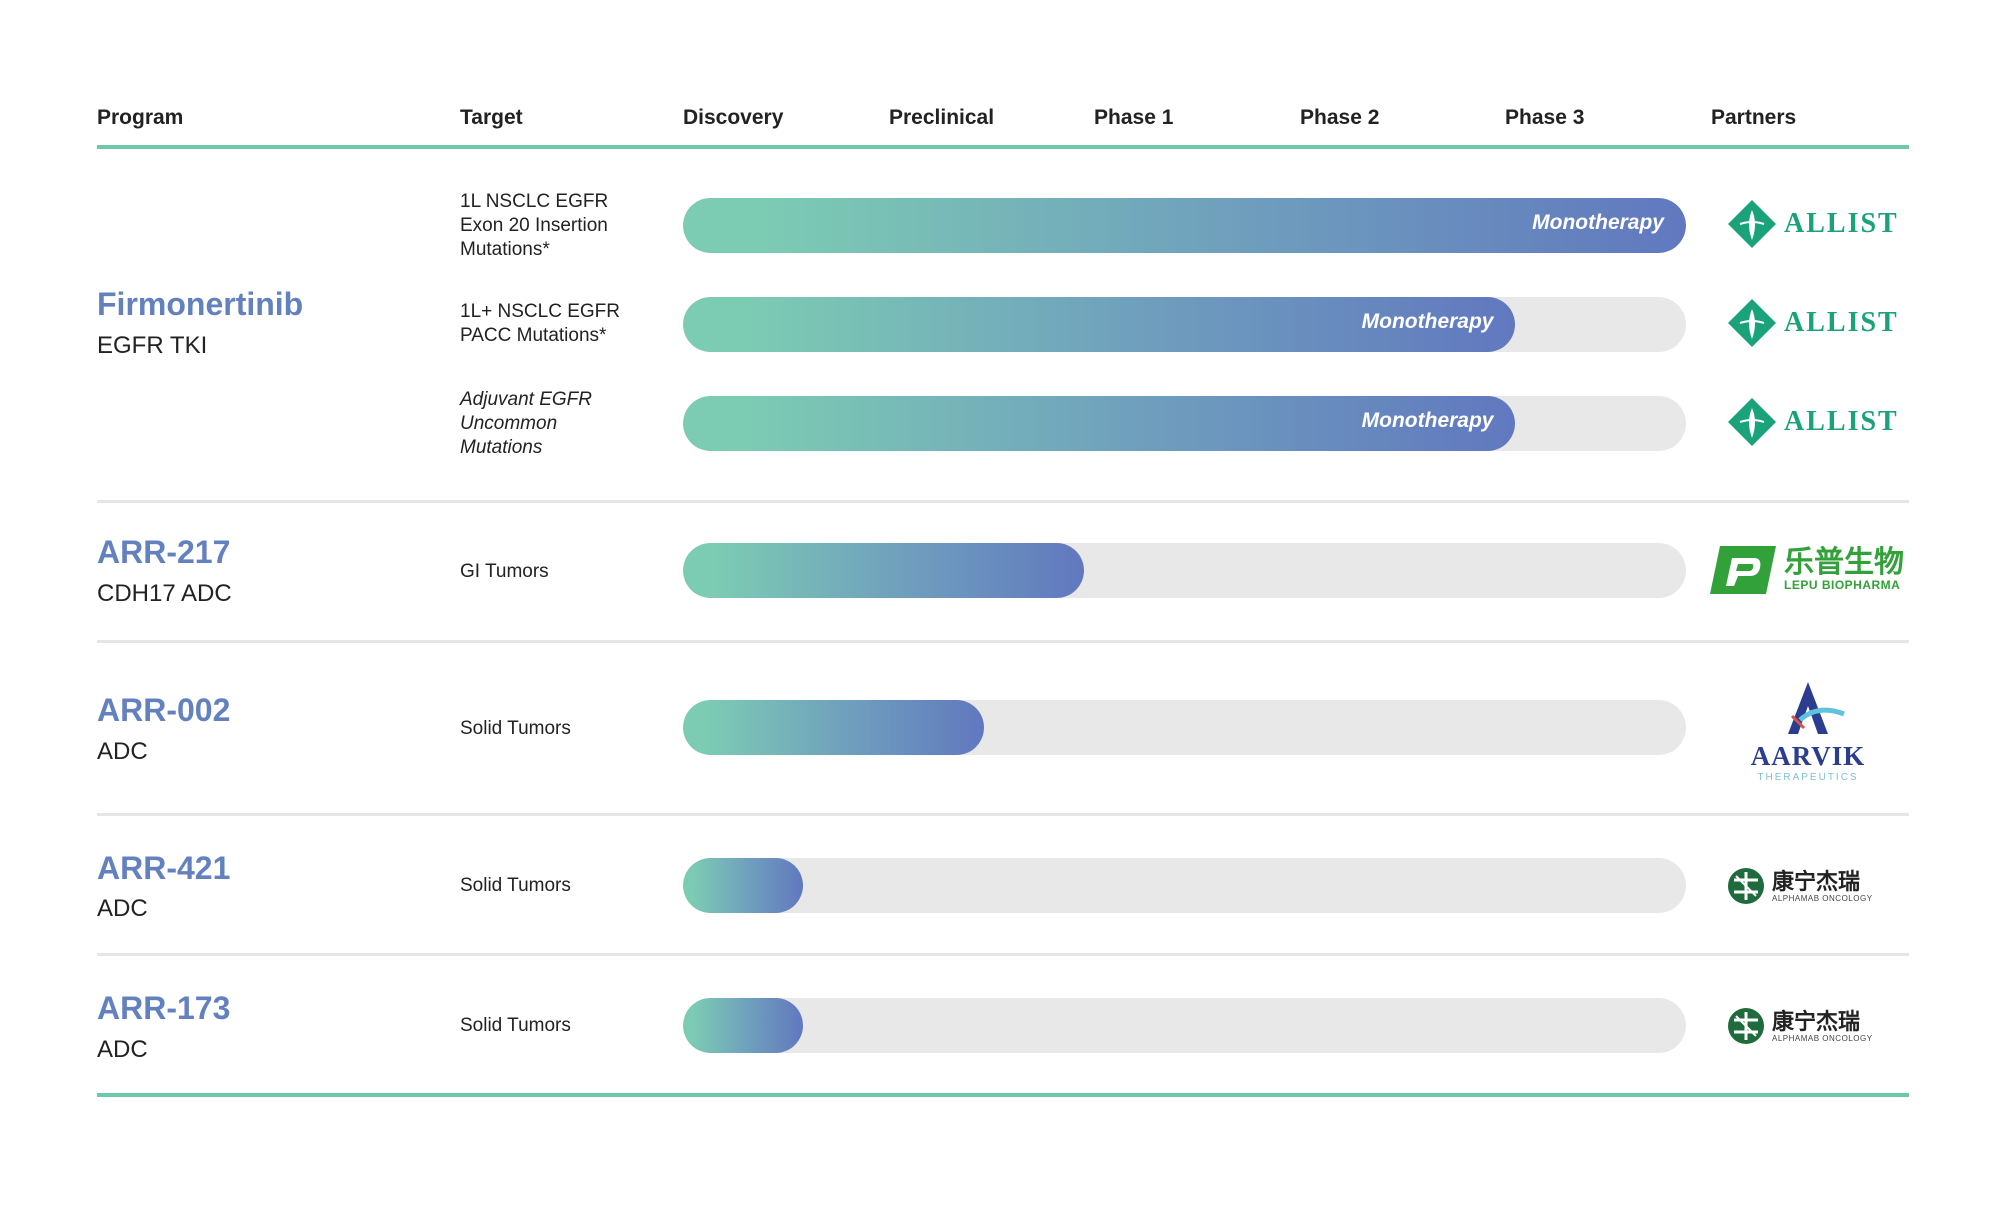 The height and width of the screenshot is (1226, 2000). I want to click on header-discovery: Discovery, so click(733, 117).